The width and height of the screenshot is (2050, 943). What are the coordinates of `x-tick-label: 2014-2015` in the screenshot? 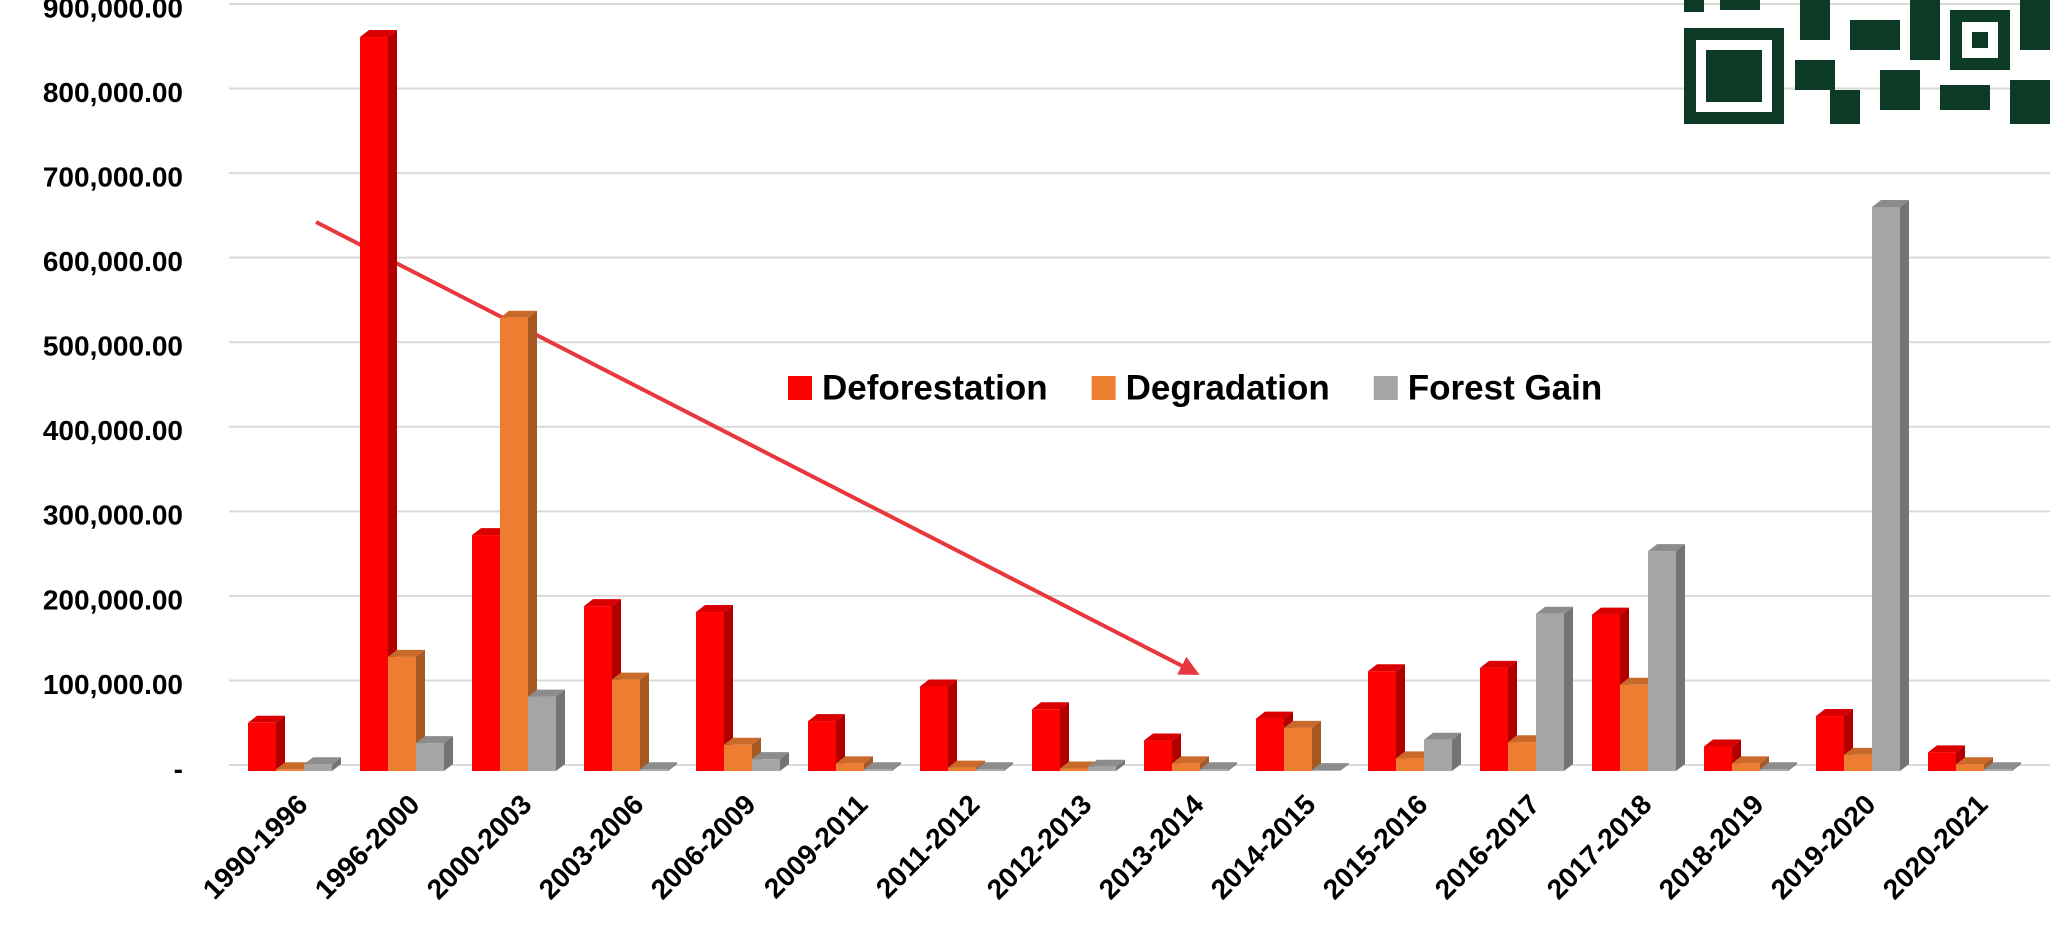 It's located at (1263, 847).